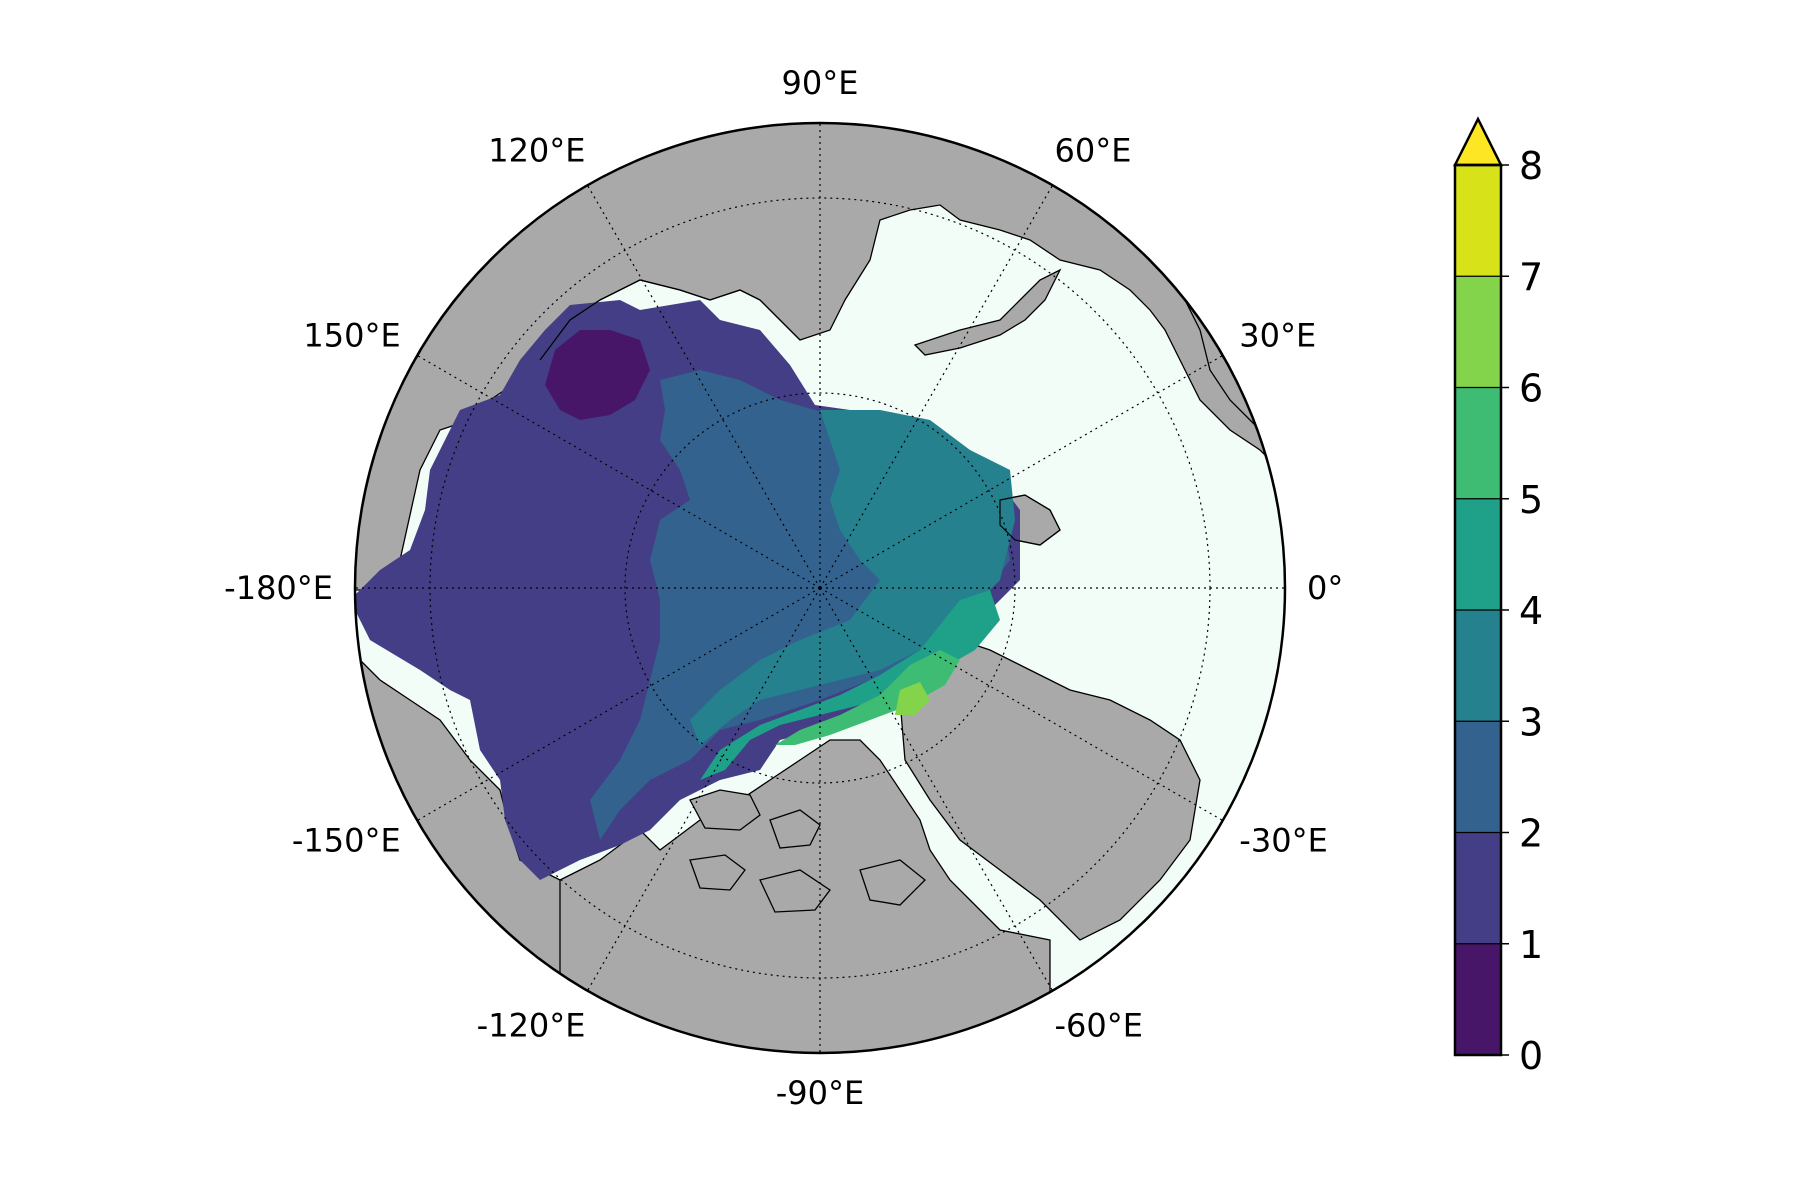  What do you see at coordinates (1277, 336) in the screenshot?
I see `longitude-label: 30°E` at bounding box center [1277, 336].